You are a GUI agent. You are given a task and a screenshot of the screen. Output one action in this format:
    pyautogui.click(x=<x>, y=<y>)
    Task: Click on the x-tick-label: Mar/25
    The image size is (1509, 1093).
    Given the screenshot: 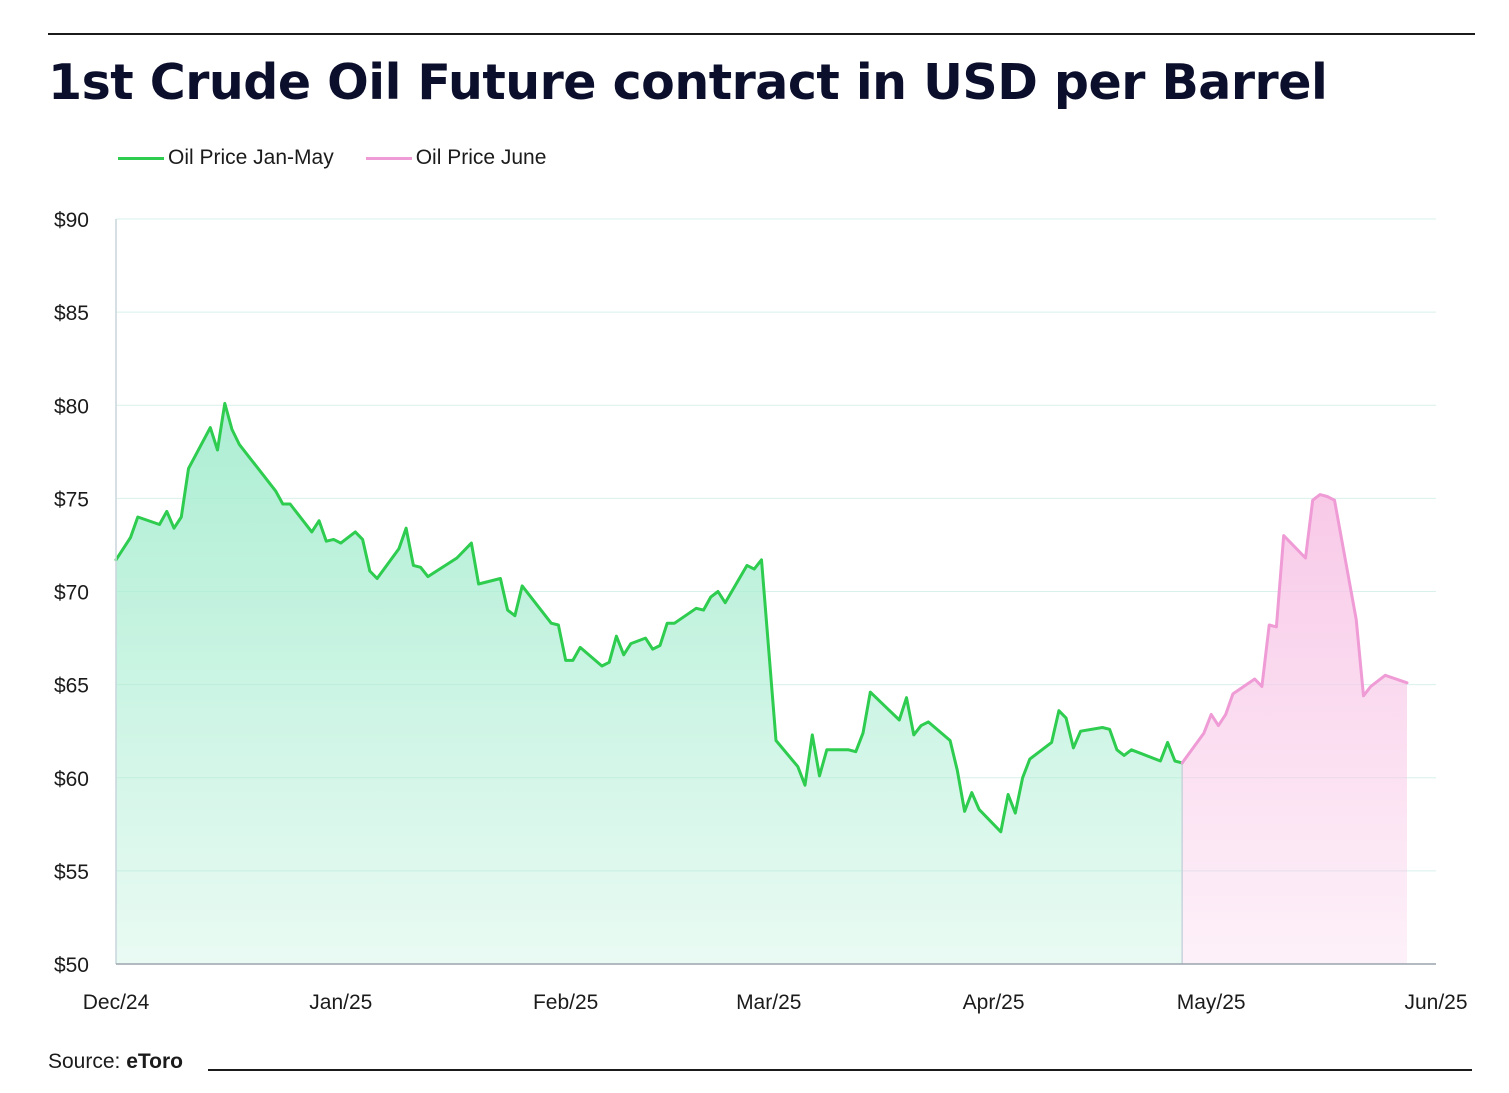 What is the action you would take?
    pyautogui.click(x=768, y=1002)
    